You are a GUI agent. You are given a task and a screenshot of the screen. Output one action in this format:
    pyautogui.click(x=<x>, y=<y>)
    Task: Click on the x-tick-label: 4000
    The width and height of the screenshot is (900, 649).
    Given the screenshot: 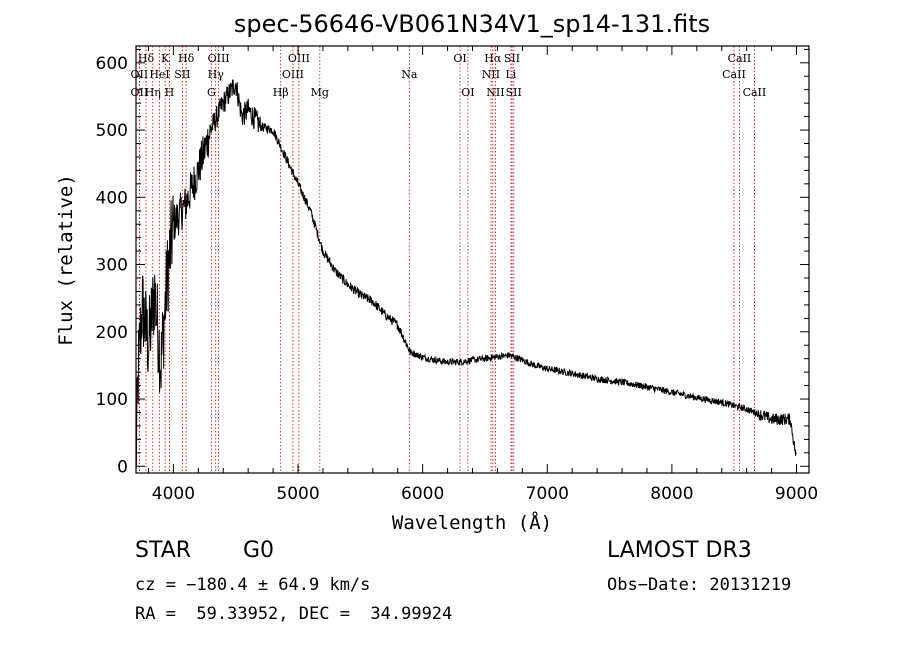 What is the action you would take?
    pyautogui.click(x=173, y=494)
    